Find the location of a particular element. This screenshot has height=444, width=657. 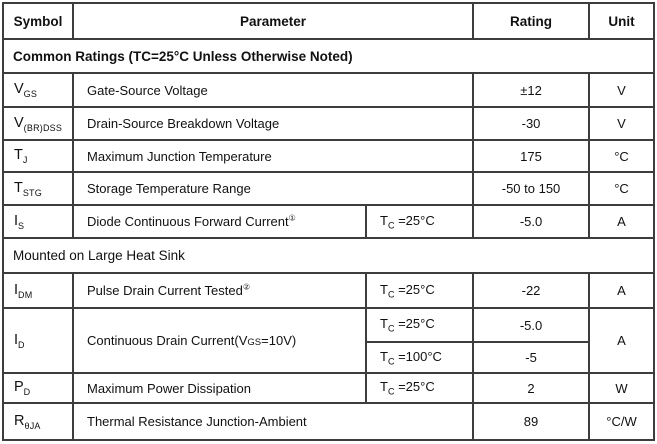

symbol-cell: PD is located at coordinates (38, 388).